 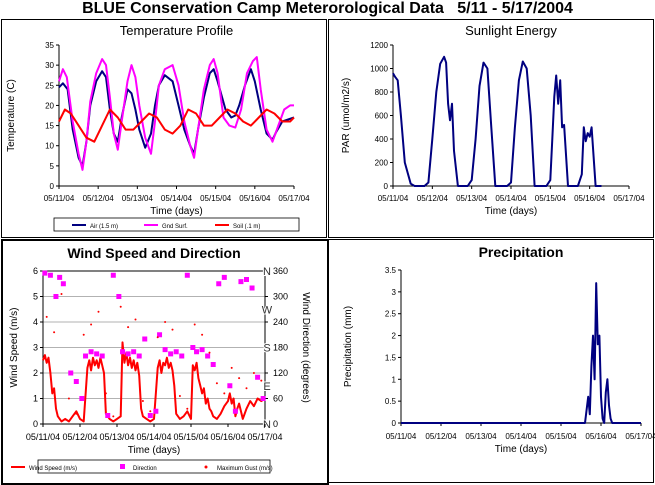 What do you see at coordinates (391, 357) in the screenshot?
I see `y-tick-label: 1.5` at bounding box center [391, 357].